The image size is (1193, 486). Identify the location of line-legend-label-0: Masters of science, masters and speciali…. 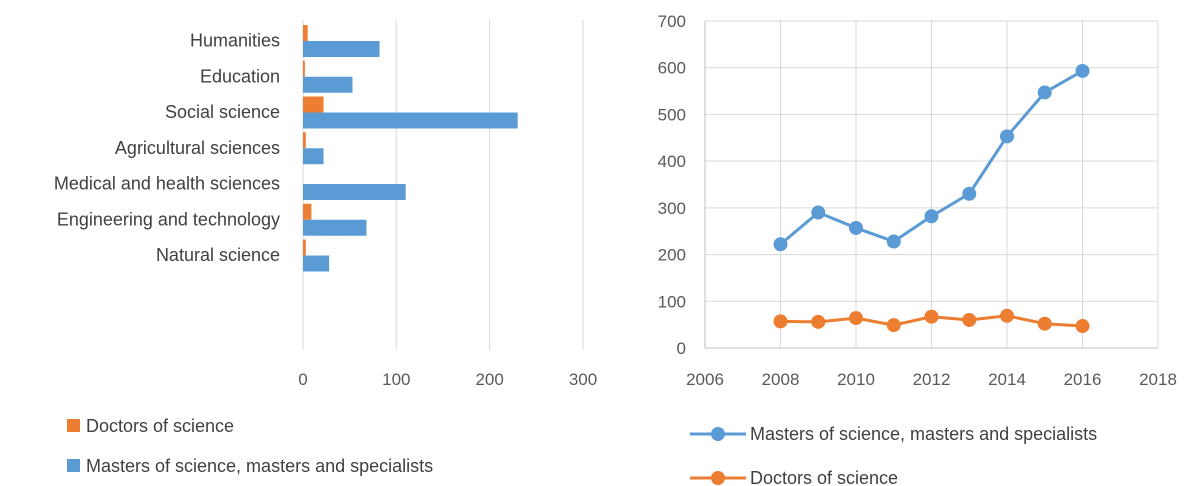
(923, 434).